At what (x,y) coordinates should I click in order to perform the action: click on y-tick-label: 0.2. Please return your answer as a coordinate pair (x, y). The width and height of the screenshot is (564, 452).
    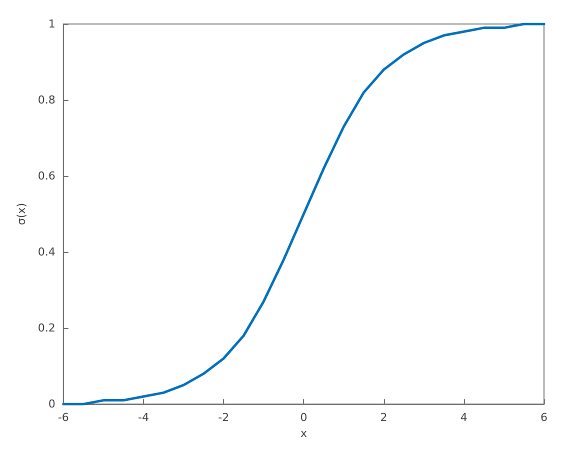
    Looking at the image, I should click on (47, 328).